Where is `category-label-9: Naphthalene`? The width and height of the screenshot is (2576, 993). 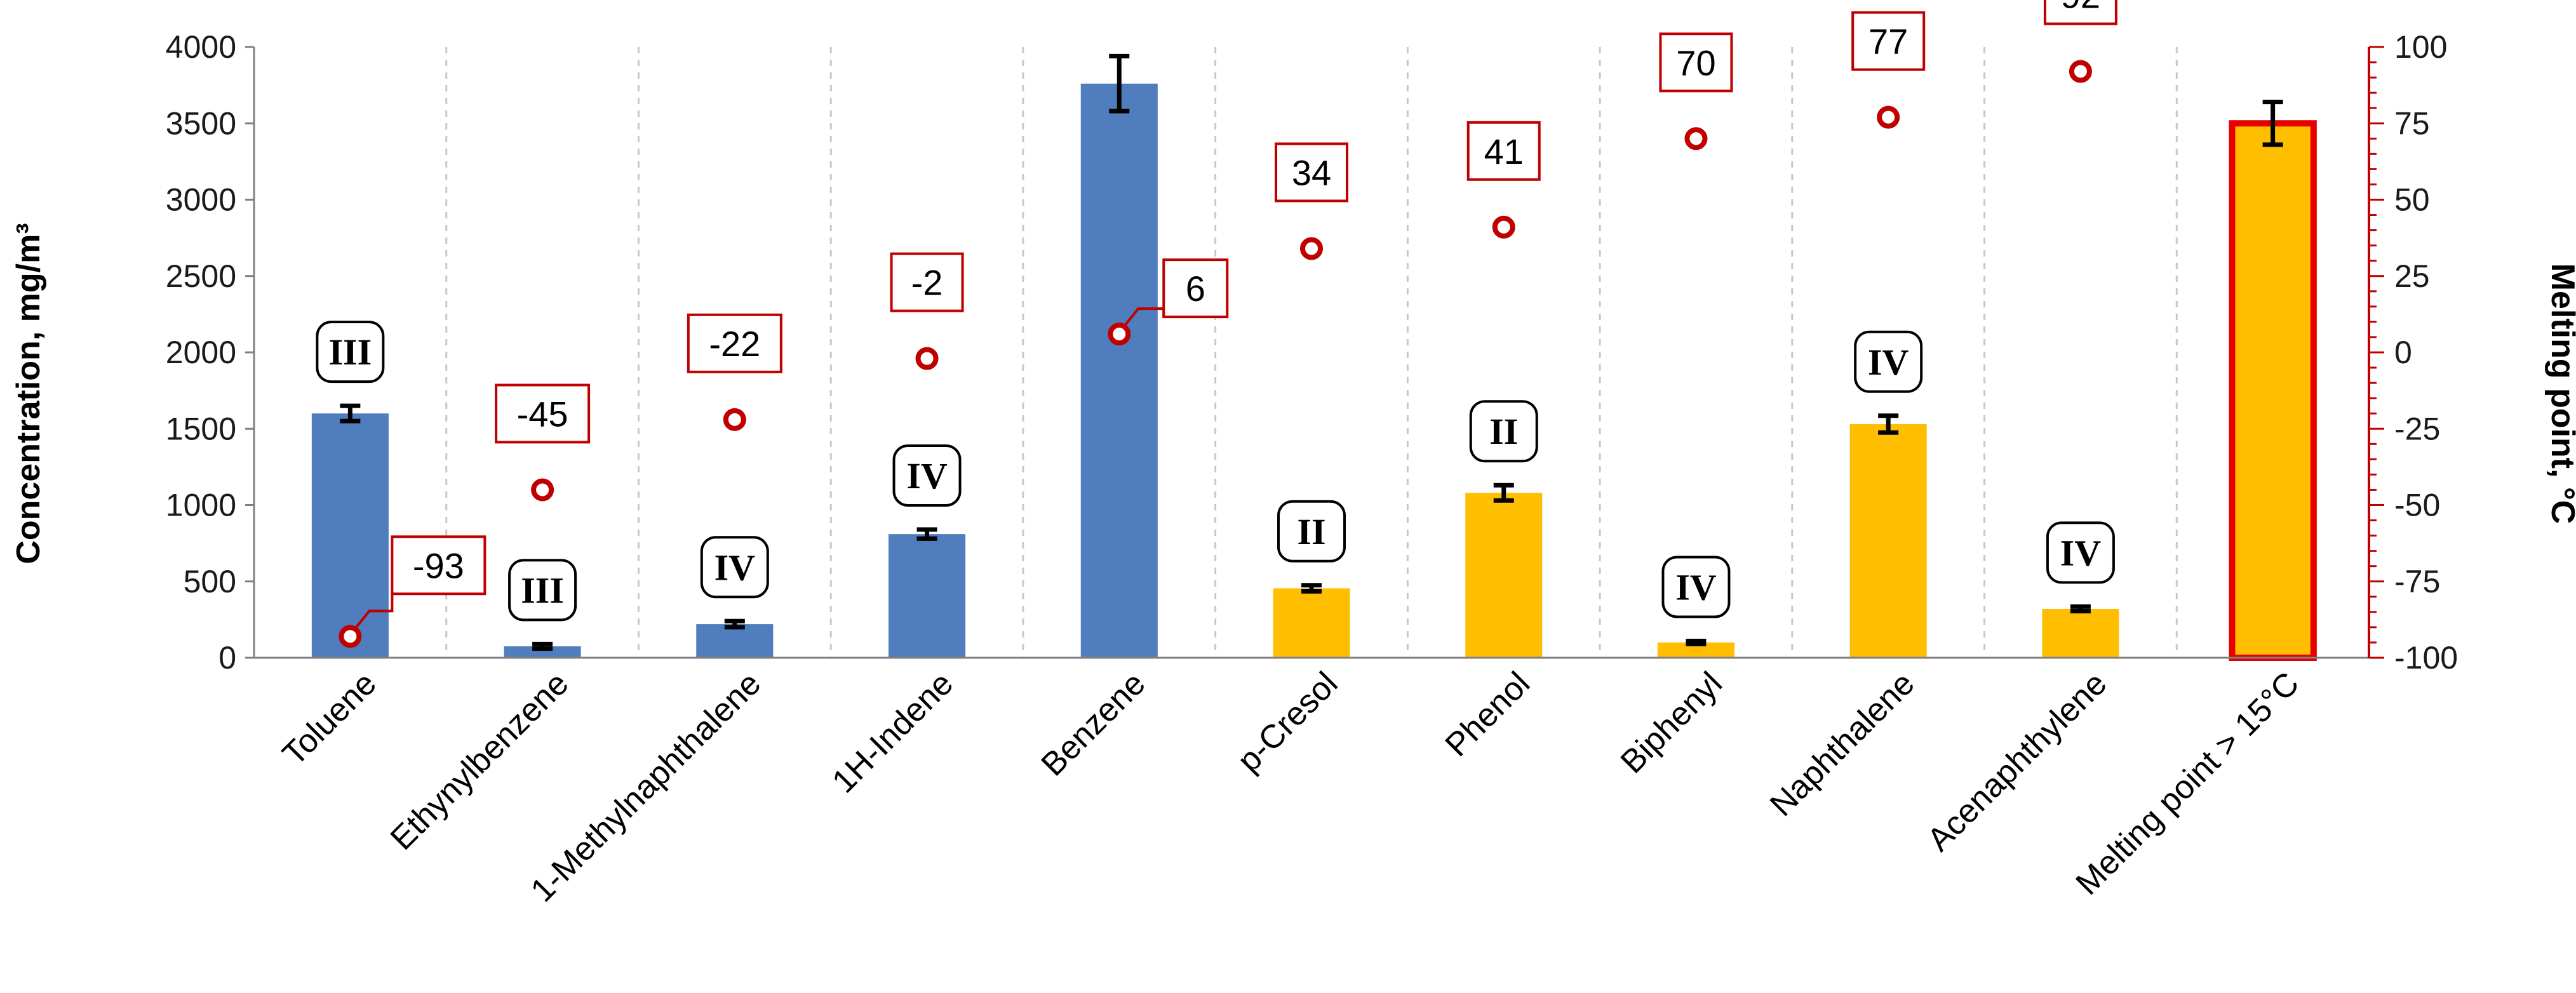 category-label-9: Naphthalene is located at coordinates (1842, 744).